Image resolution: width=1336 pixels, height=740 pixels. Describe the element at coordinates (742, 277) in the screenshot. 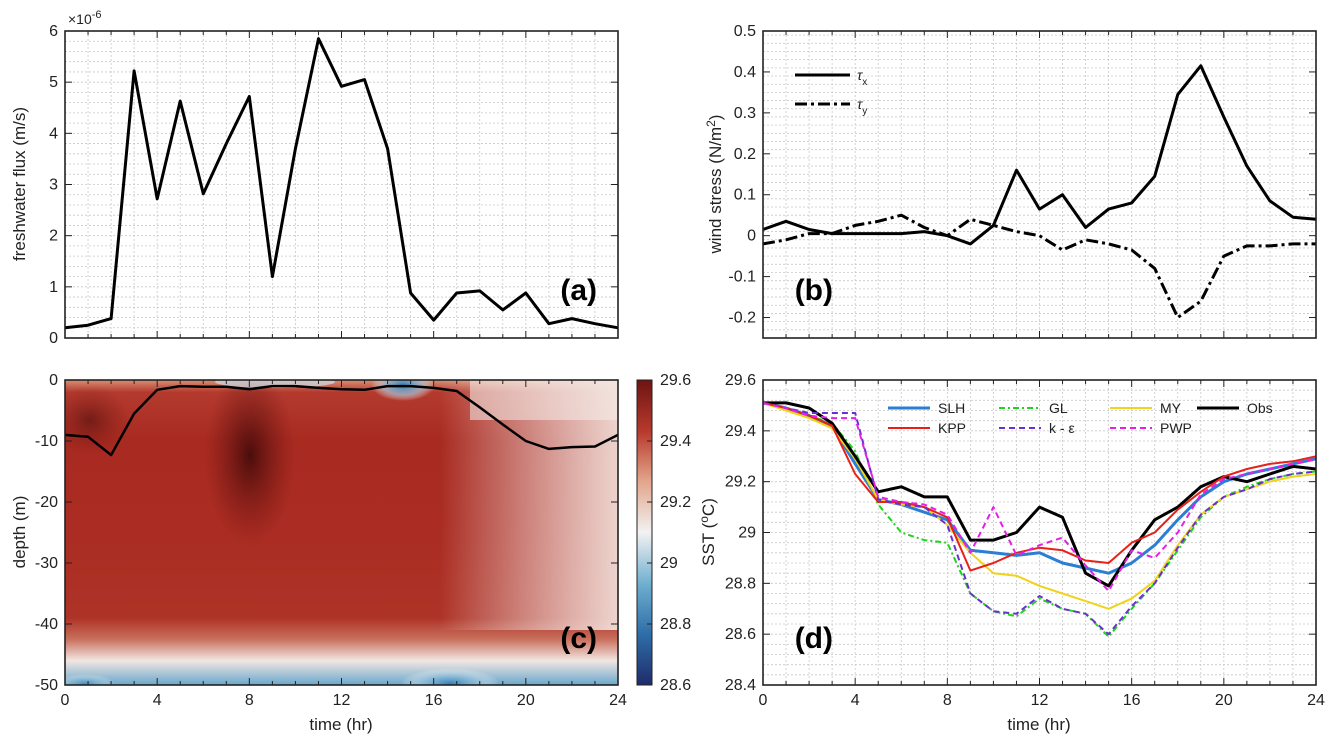

I see `y-tick-label: -0.1` at that location.